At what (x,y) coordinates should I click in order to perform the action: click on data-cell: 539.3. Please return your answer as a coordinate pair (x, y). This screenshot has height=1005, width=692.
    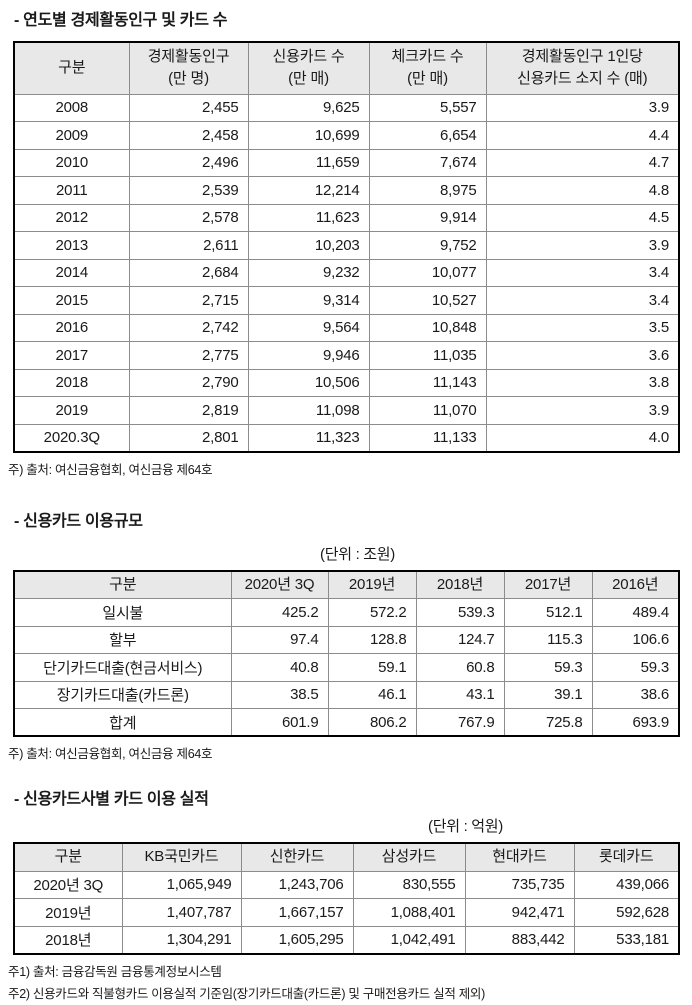
    Looking at the image, I should click on (460, 612).